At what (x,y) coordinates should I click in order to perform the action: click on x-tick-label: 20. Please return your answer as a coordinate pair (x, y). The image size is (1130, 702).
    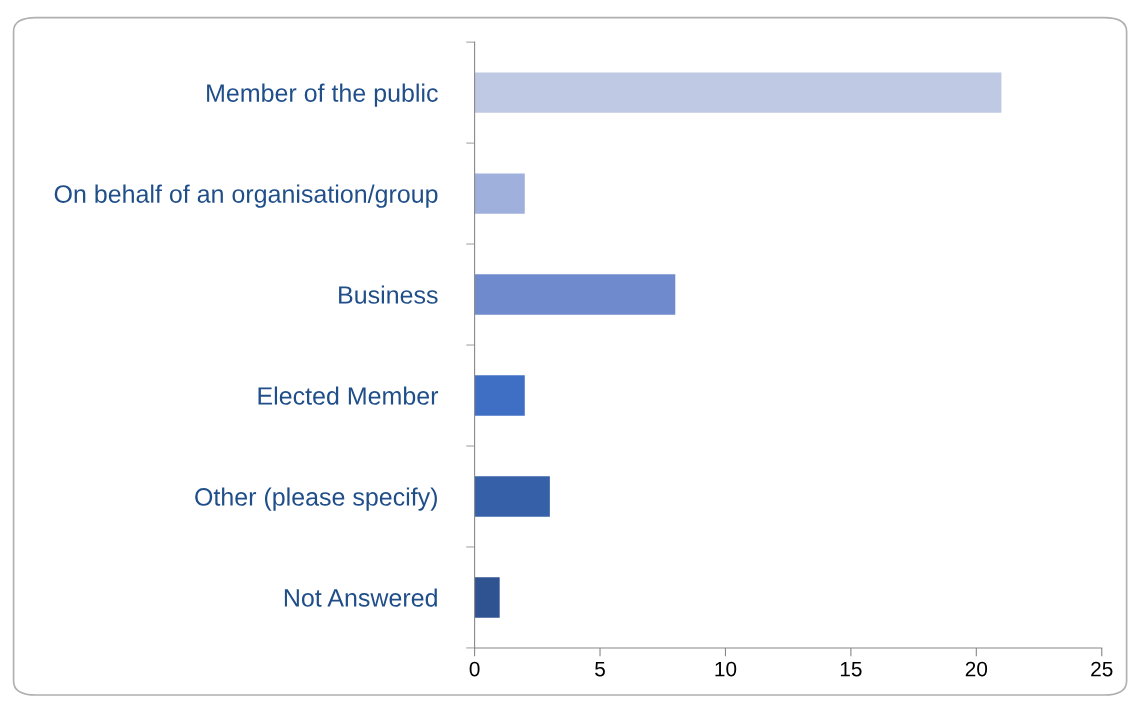
    Looking at the image, I should click on (976, 669).